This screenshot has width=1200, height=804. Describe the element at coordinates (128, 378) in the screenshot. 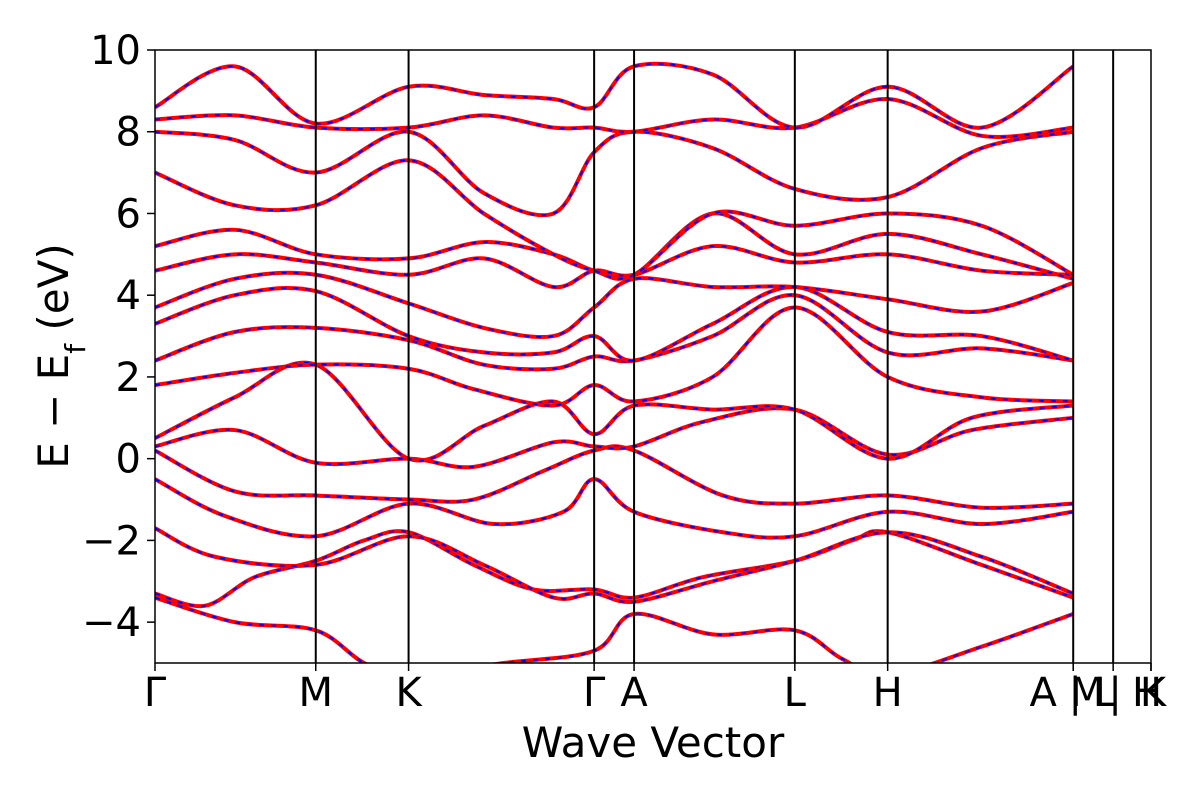

I see `y-tick-label: 2` at that location.